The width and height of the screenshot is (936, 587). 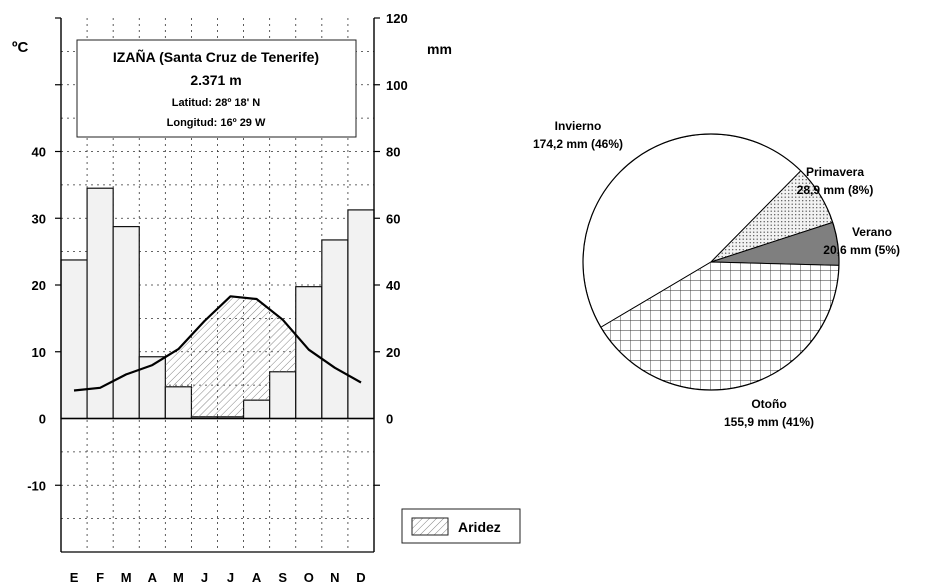 I want to click on right-tick-label: 40, so click(x=393, y=285).